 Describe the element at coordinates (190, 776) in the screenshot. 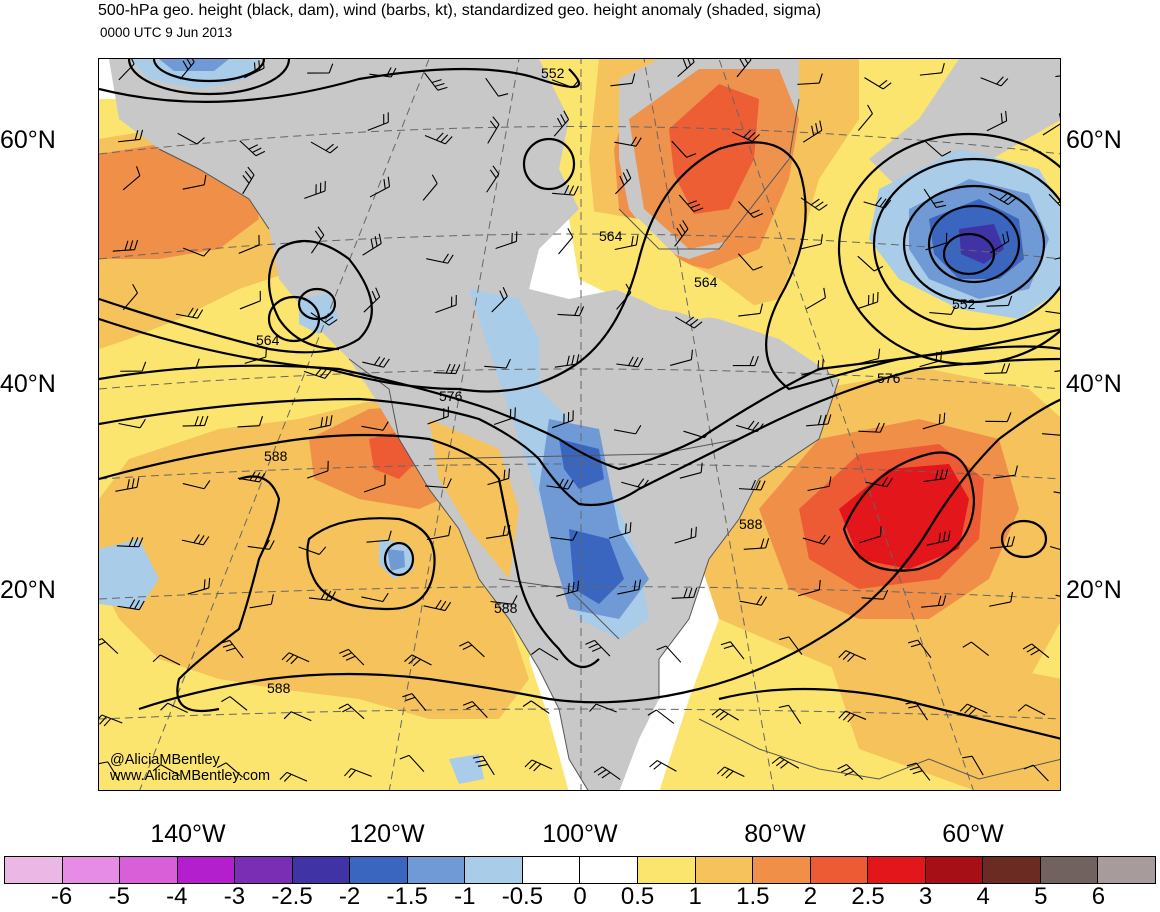

I see `credit-website: www.AliciaMBentley.com` at that location.